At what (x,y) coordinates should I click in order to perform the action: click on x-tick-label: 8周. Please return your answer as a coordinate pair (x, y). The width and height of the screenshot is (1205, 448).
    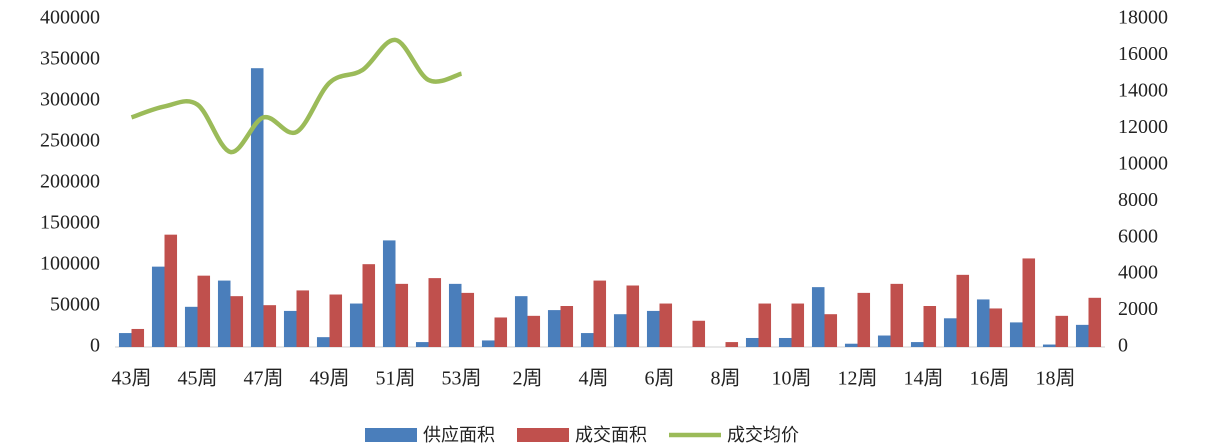
    Looking at the image, I should click on (726, 379).